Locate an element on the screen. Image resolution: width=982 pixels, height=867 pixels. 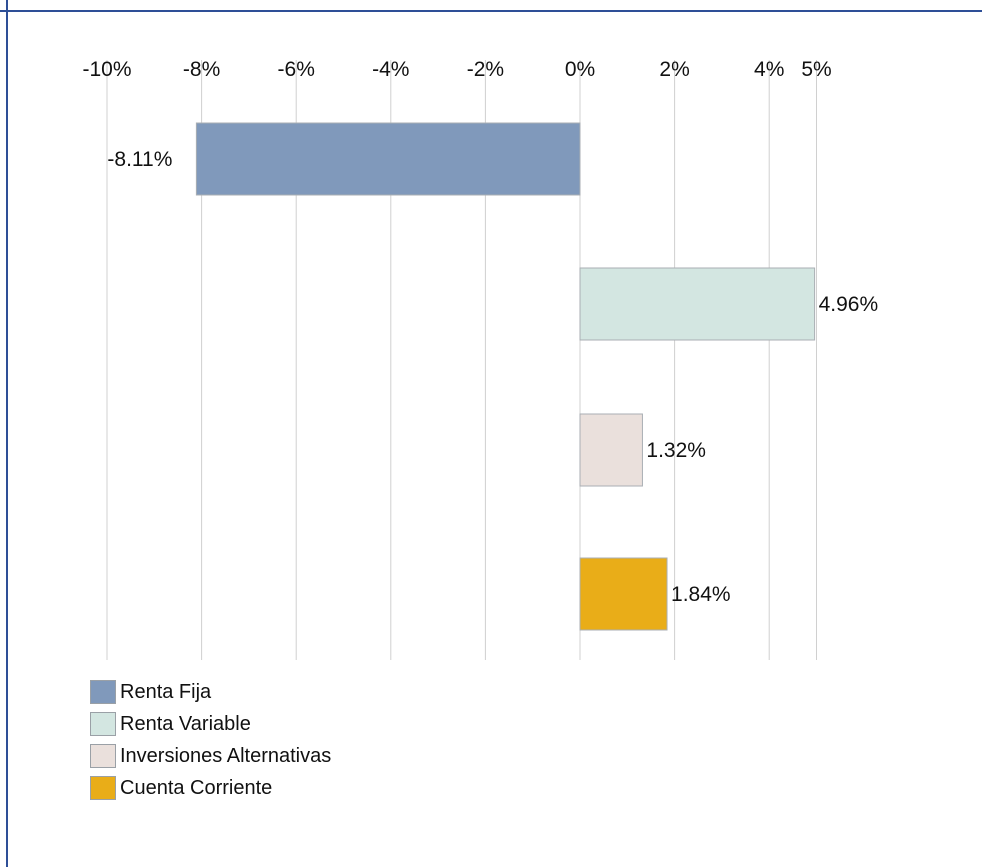
x-tick-label: -8% is located at coordinates (201, 69).